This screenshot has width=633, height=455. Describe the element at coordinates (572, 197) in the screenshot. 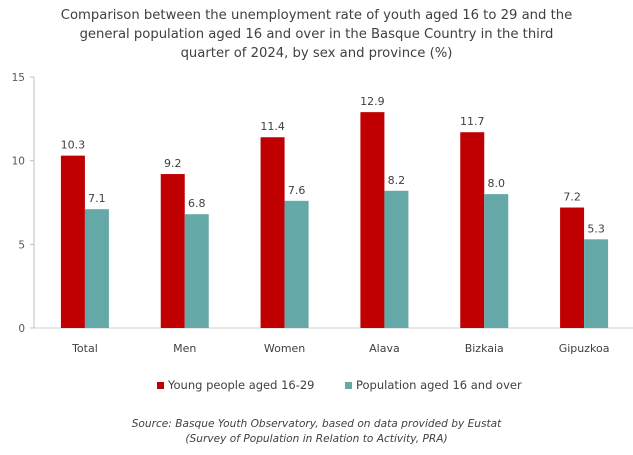

I see `data-label: 7.2` at that location.